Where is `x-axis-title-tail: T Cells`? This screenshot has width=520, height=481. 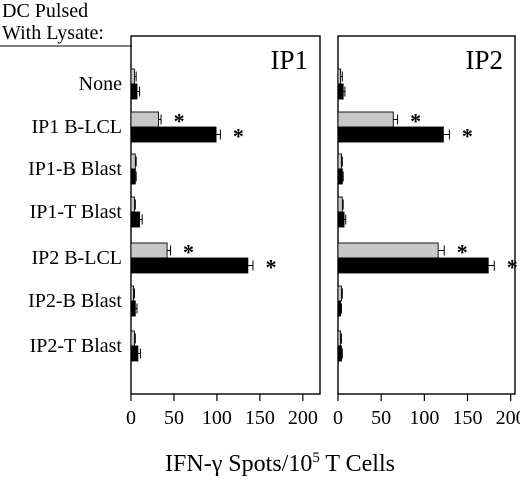
x-axis-title-tail: T Cells is located at coordinates (357, 464).